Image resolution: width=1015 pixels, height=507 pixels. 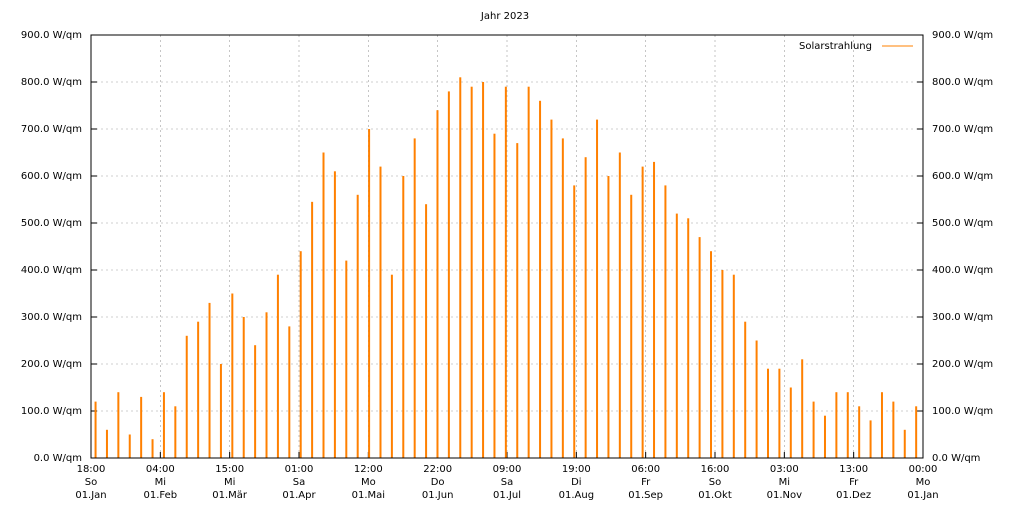 I want to click on y2-tick-label: 600.0 W/qm, so click(x=962, y=176).